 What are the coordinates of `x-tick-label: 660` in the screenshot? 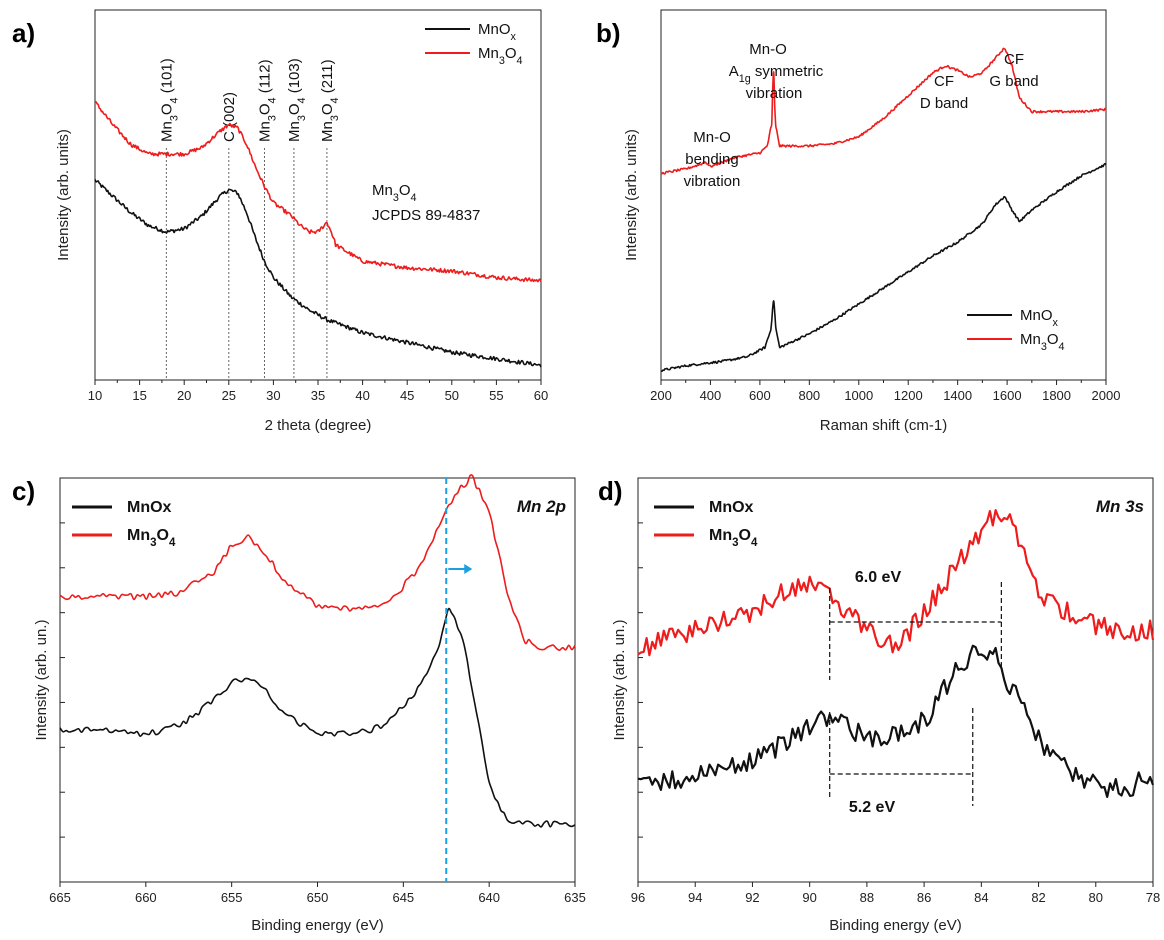 It's located at (146, 897).